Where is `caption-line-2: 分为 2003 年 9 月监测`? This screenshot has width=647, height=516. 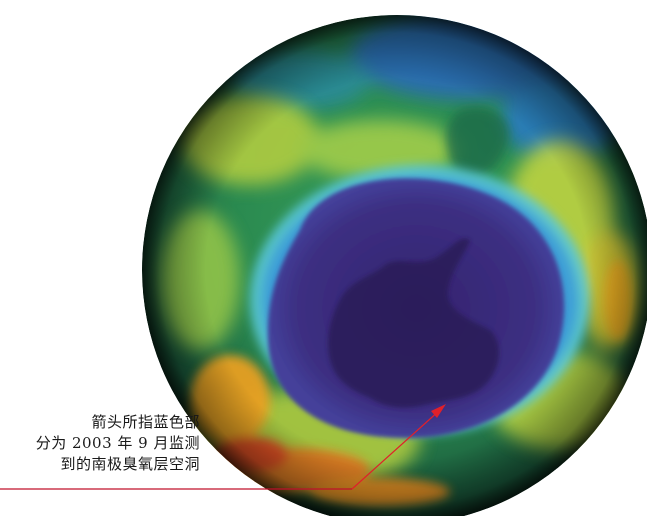
caption-line-2: 分为 2003 年 9 月监测 is located at coordinates (117, 443).